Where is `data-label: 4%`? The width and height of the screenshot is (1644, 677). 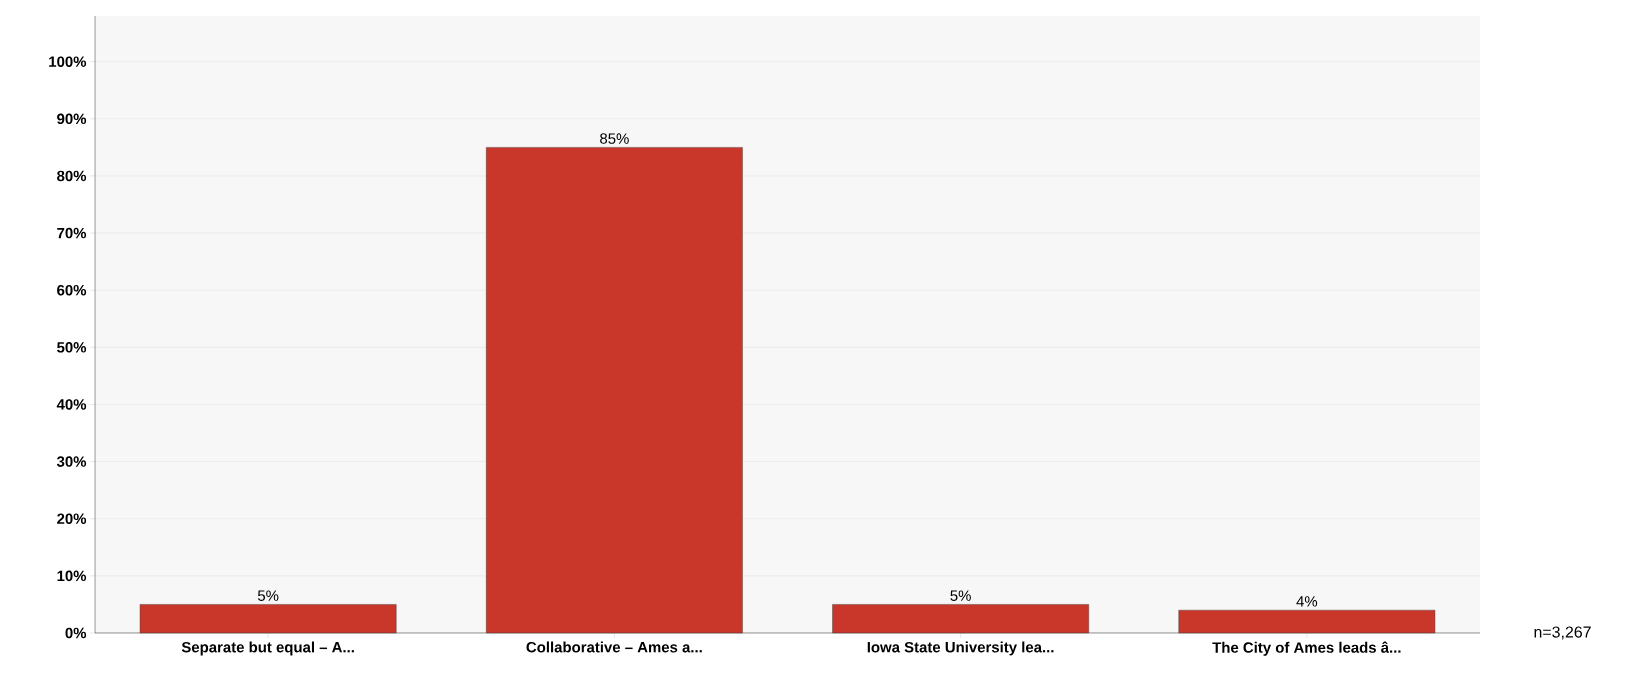 data-label: 4% is located at coordinates (1307, 601).